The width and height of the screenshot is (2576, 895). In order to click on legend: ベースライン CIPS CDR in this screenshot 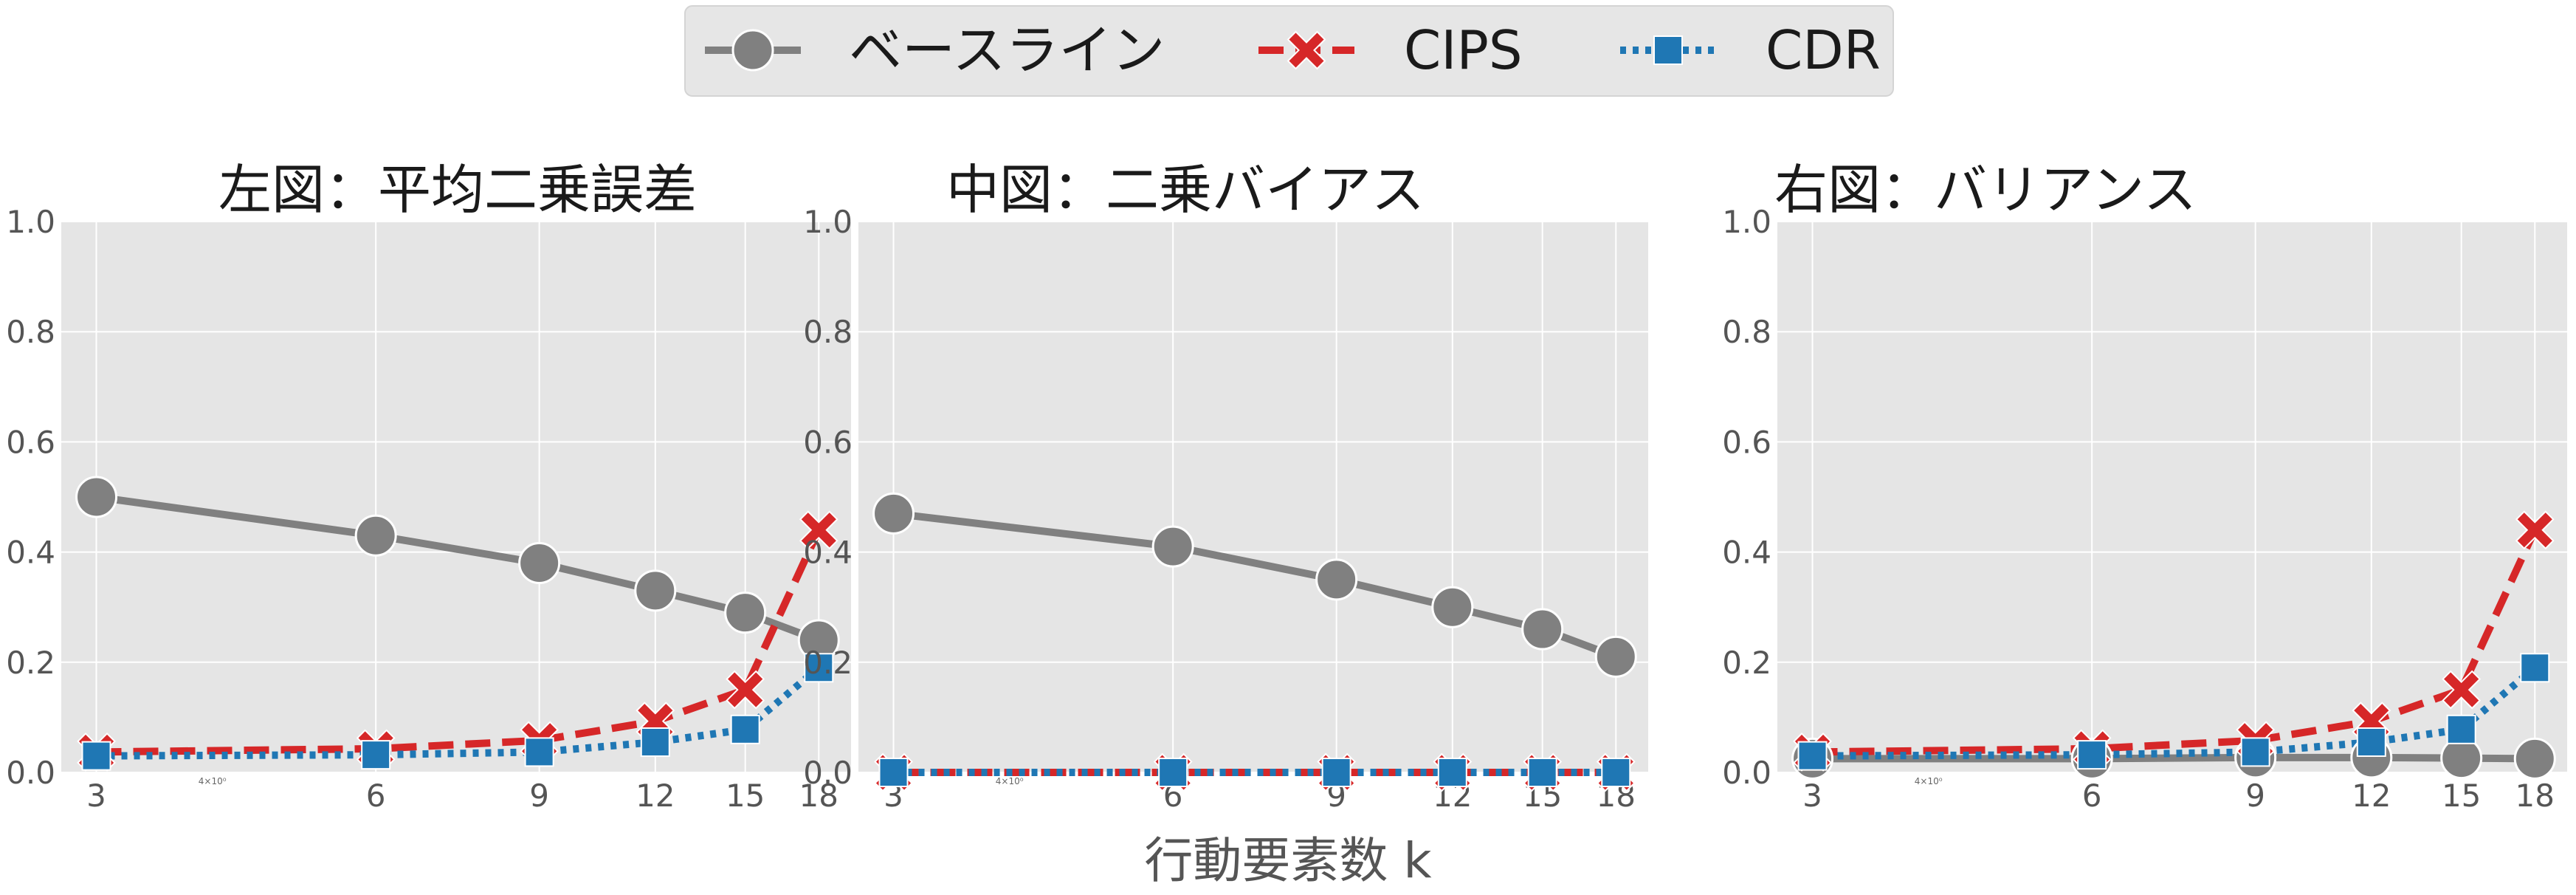, I will do `click(1289, 51)`.